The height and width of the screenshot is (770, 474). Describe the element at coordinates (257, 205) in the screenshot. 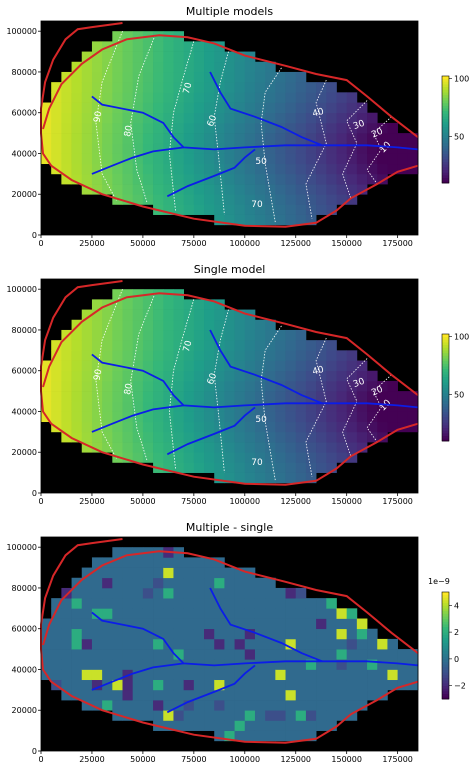

I see `contour-label: 70` at that location.